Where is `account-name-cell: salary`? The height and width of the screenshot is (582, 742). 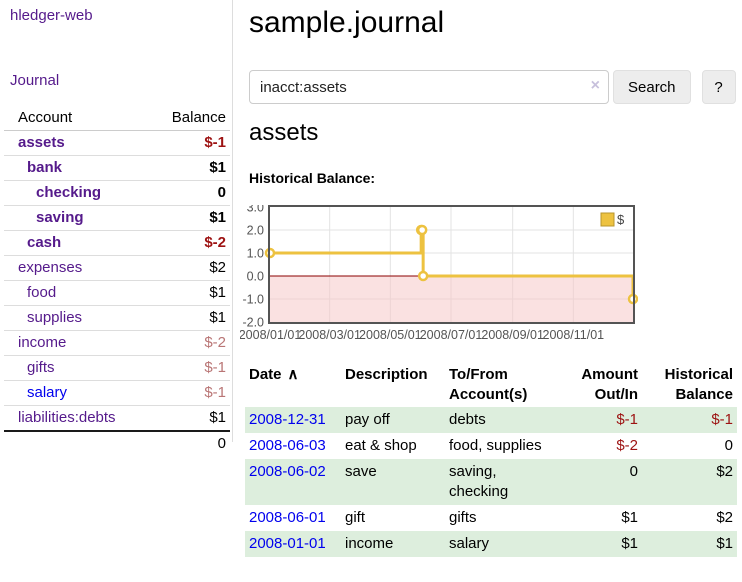
account-name-cell: salary is located at coordinates (78, 393).